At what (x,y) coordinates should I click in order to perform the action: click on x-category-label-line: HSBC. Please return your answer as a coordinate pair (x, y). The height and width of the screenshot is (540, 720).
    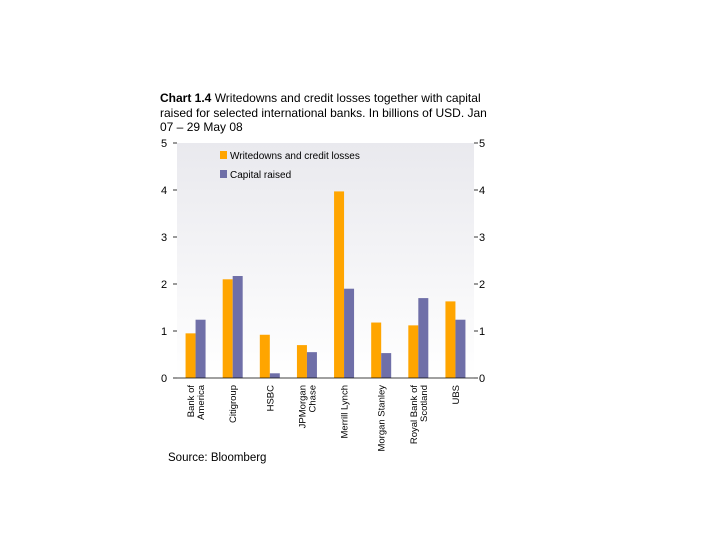
    Looking at the image, I should click on (270, 398).